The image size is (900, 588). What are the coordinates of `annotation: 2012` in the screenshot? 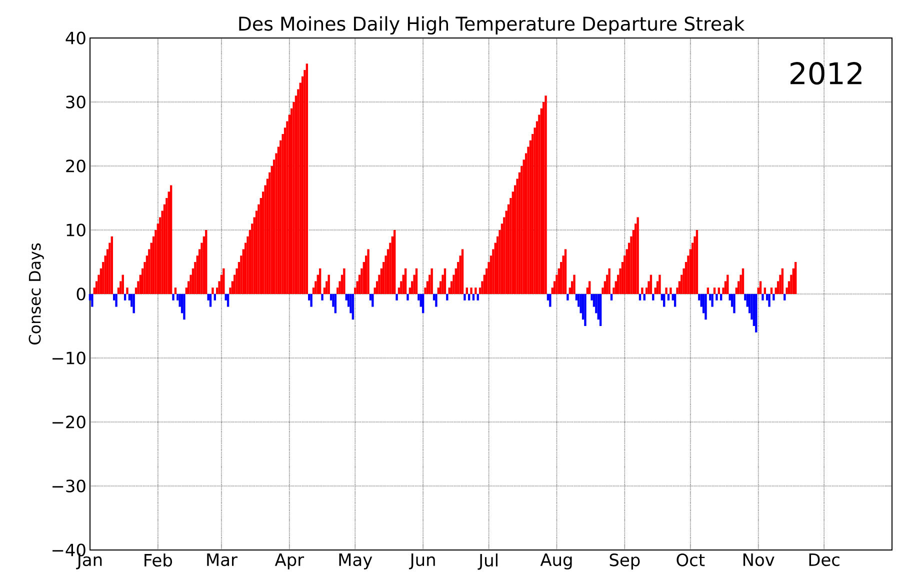 It's located at (826, 73).